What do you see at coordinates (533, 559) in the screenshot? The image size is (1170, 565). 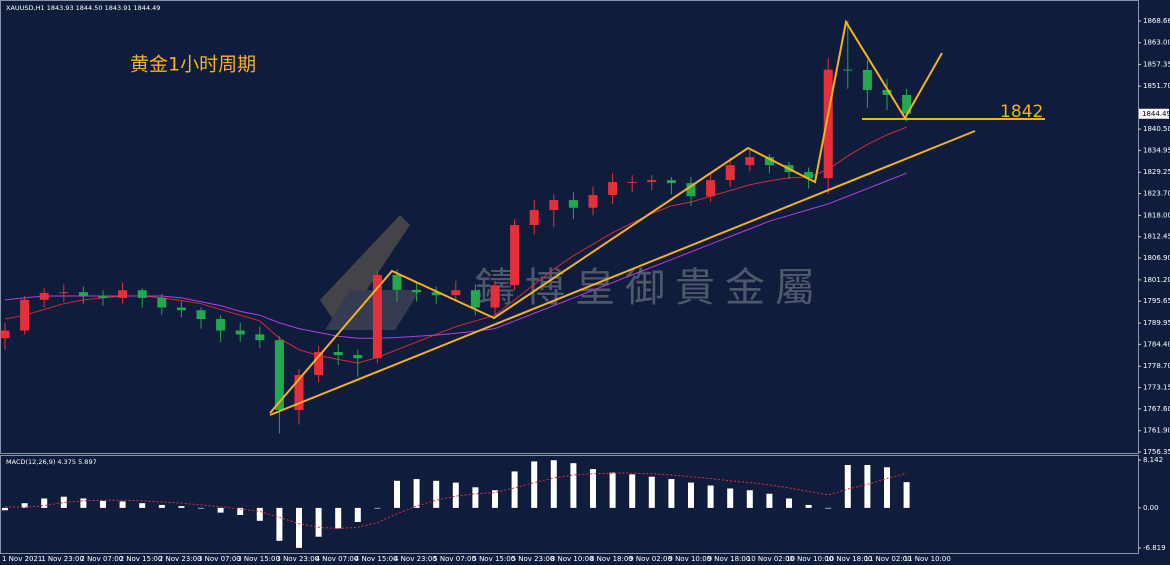 I see `x-tick-label: 5 Nov 23:00` at bounding box center [533, 559].